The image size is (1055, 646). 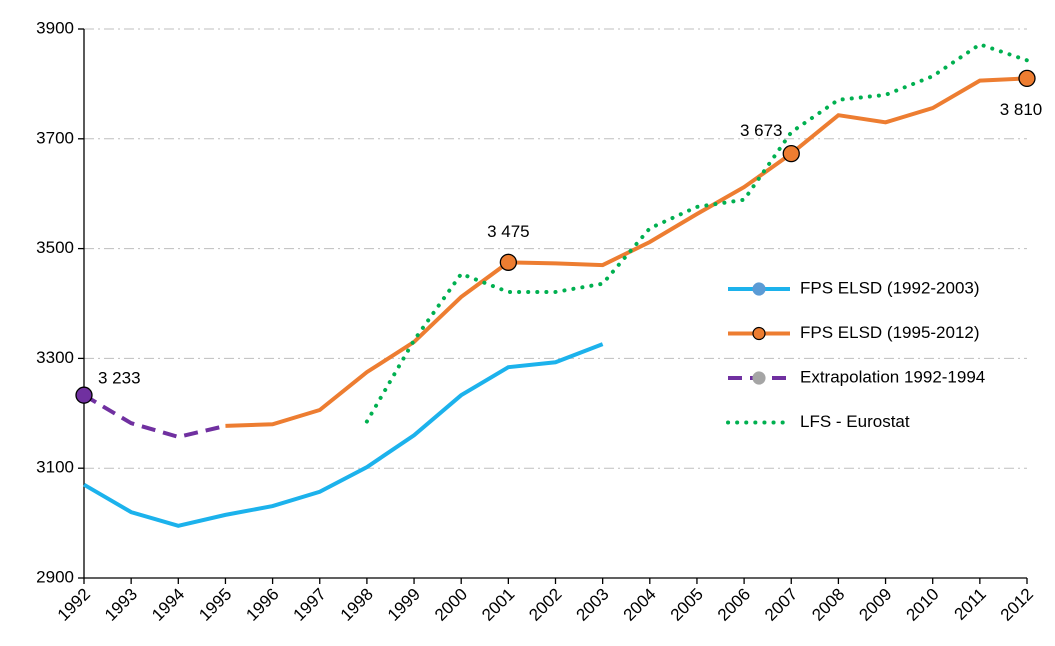 What do you see at coordinates (55, 357) in the screenshot?
I see `y-tick-label: 3300` at bounding box center [55, 357].